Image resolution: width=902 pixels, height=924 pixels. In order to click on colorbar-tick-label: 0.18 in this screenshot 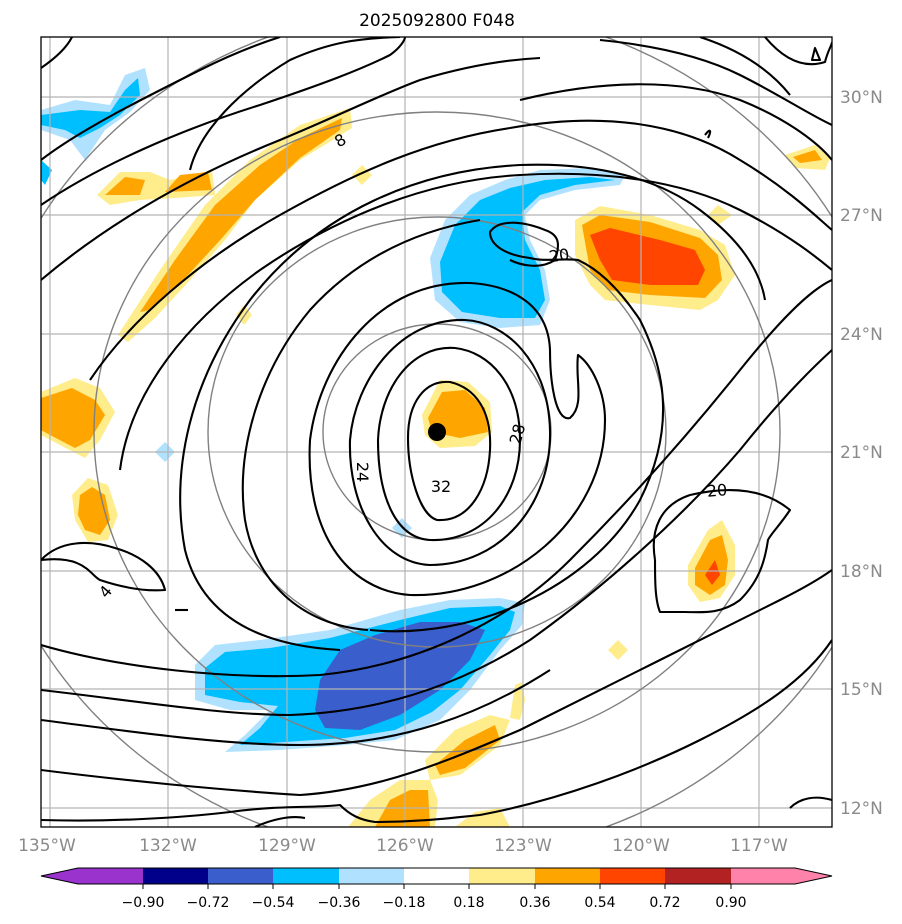, I will do `click(468, 903)`.